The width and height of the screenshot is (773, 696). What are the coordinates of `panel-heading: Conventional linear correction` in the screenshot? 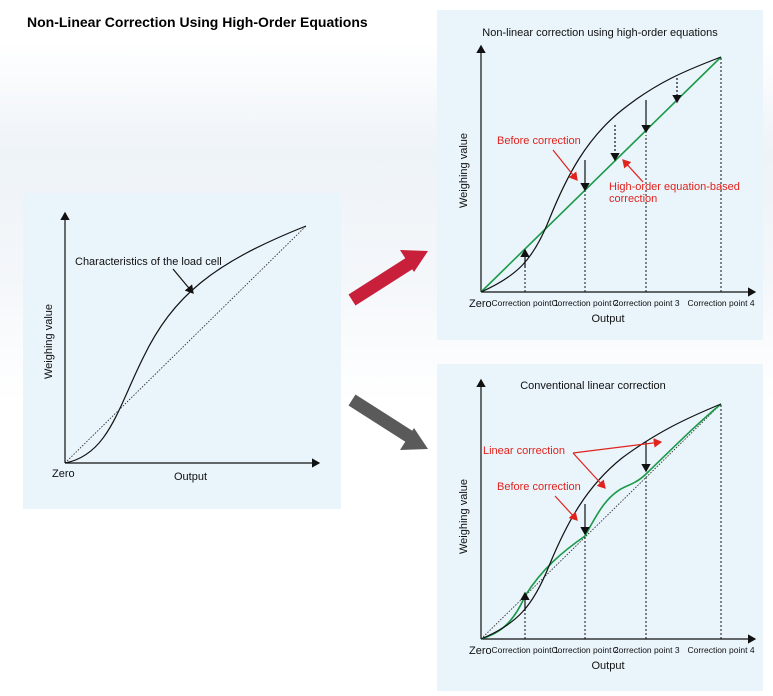 It's located at (593, 386).